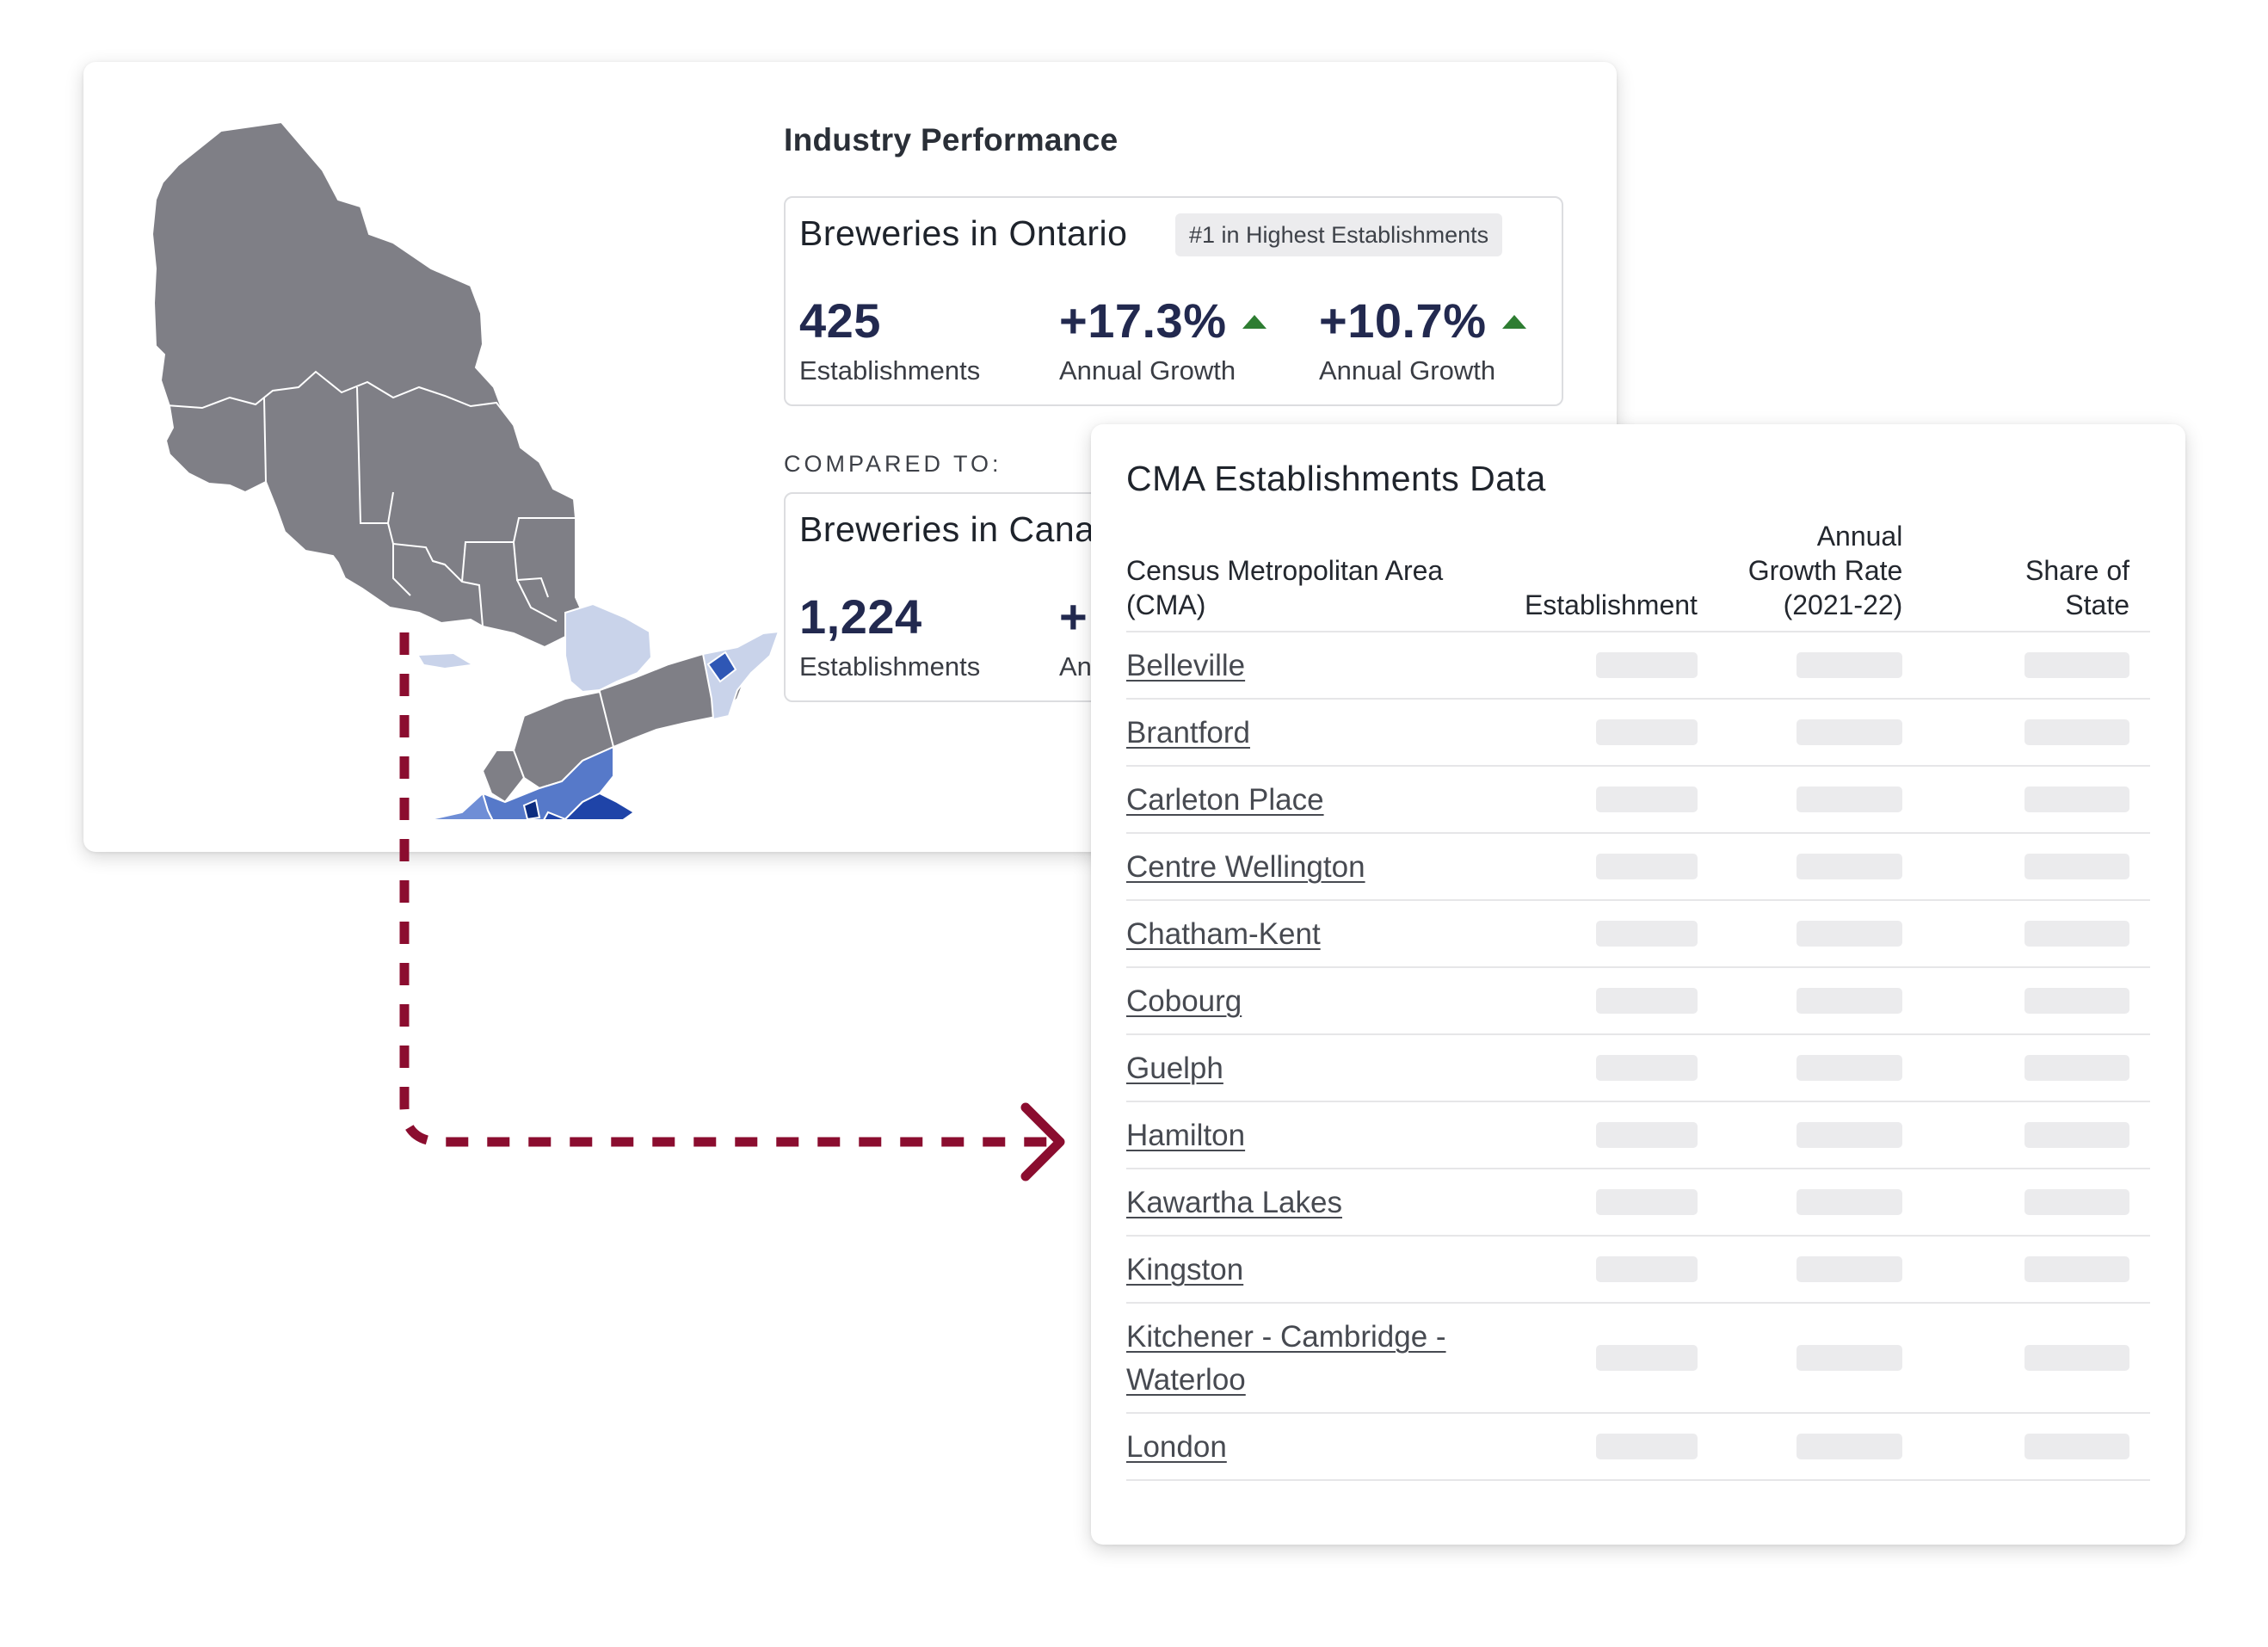 The width and height of the screenshot is (2268, 1647). What do you see at coordinates (1403, 320) in the screenshot?
I see `stat-value: +10.7%` at bounding box center [1403, 320].